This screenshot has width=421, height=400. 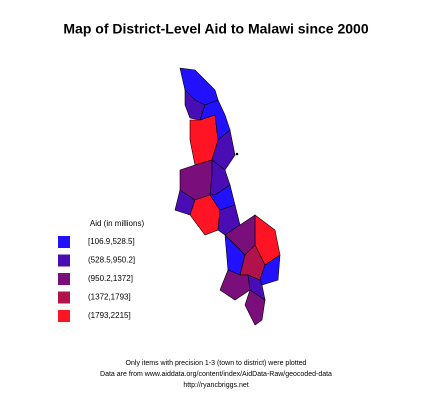 I want to click on legend-label: (528.5,950.2], so click(x=111, y=260).